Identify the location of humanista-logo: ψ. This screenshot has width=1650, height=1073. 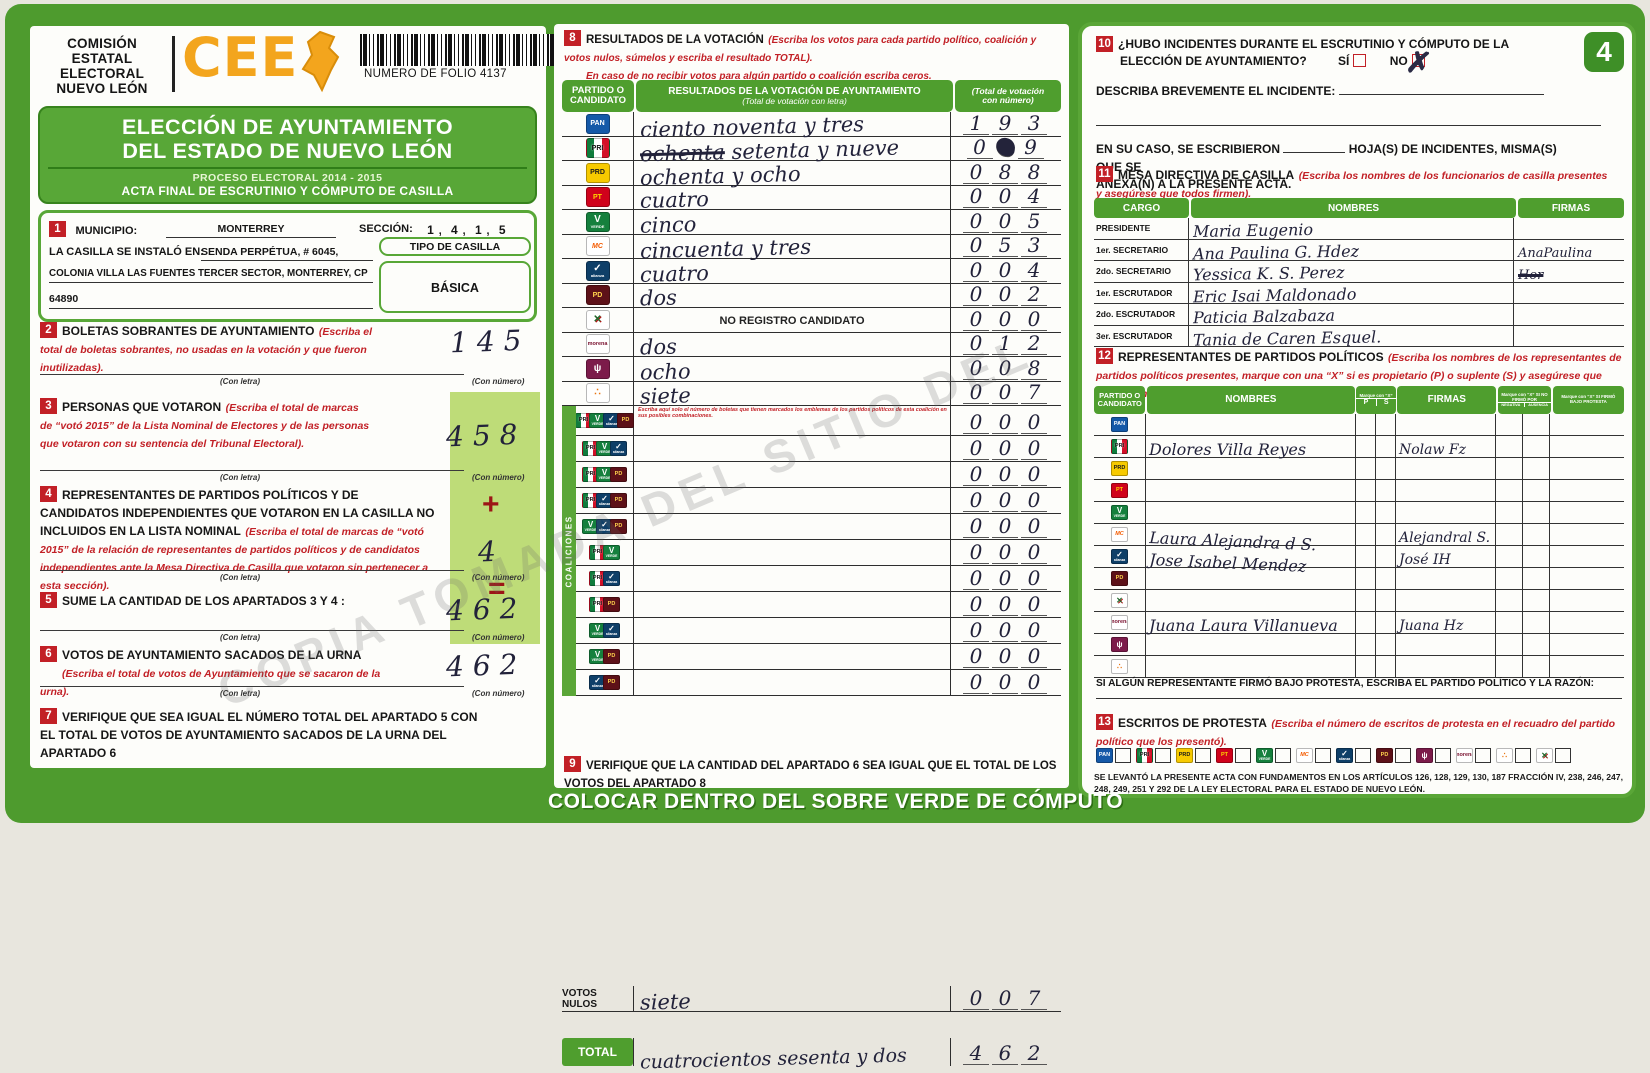
(1424, 755).